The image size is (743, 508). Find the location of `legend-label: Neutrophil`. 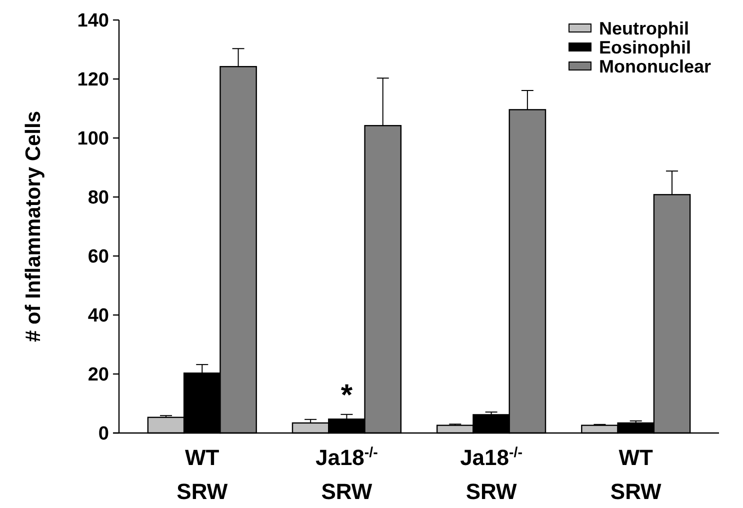

legend-label: Neutrophil is located at coordinates (644, 28).